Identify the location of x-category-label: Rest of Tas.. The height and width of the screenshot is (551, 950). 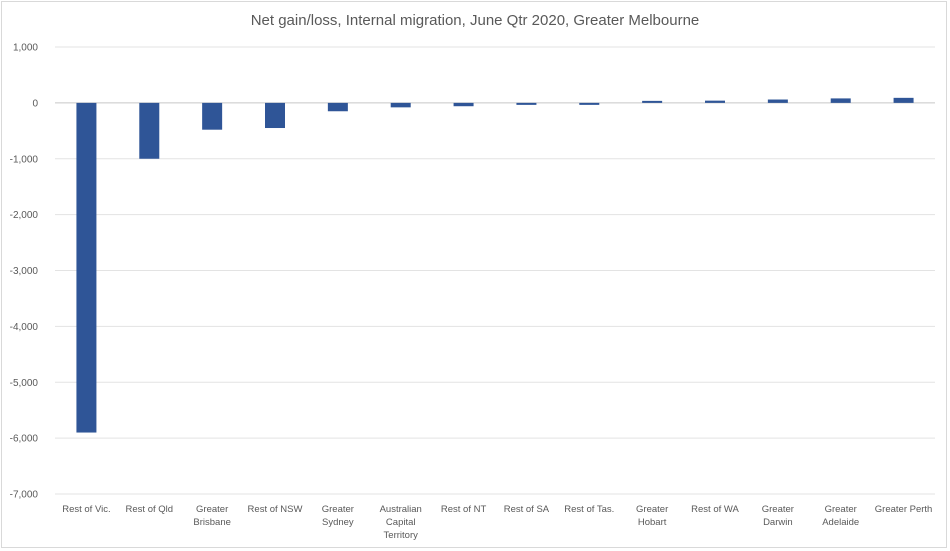
(589, 509).